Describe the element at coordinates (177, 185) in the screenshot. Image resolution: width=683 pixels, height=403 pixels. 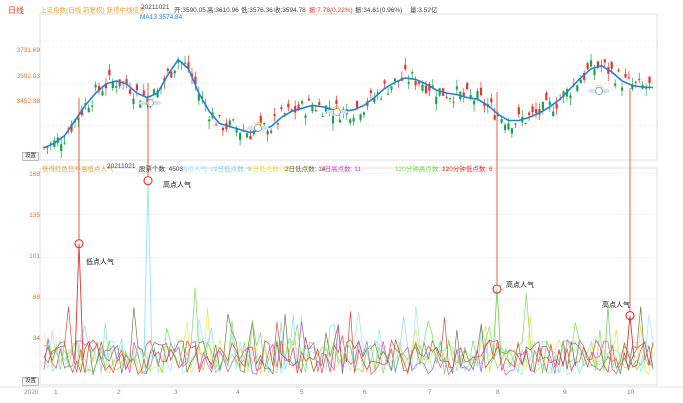
I see `annotation-label: 高点人气` at that location.